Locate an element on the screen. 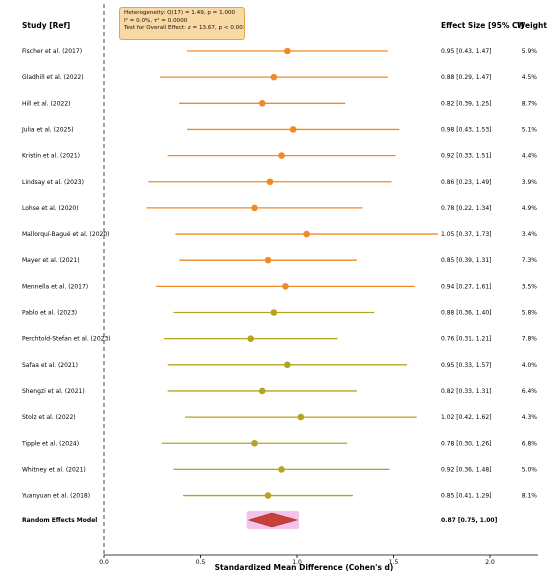 This screenshot has height=577, width=550. weight-text: 3.4% is located at coordinates (530, 234).